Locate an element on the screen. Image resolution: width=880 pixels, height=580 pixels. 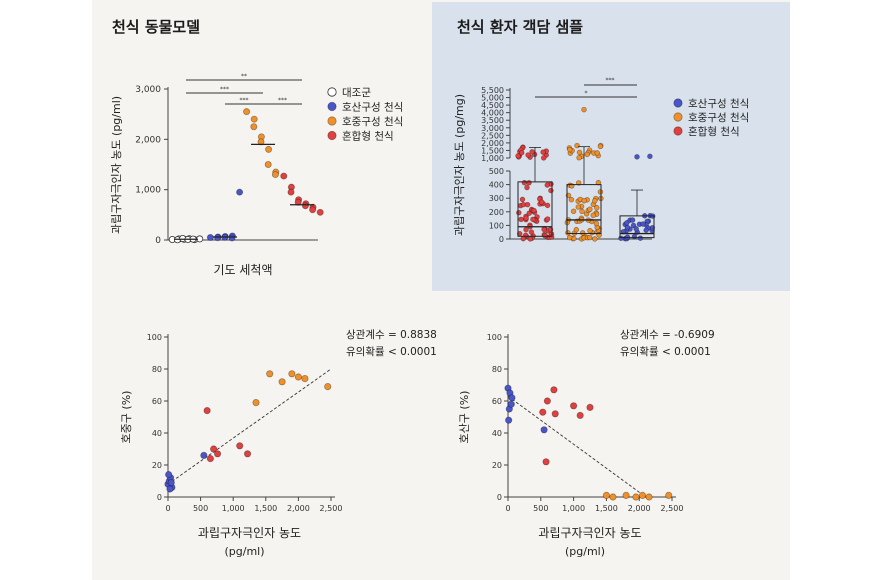
corr1-point-mixed is located at coordinates (207, 410).